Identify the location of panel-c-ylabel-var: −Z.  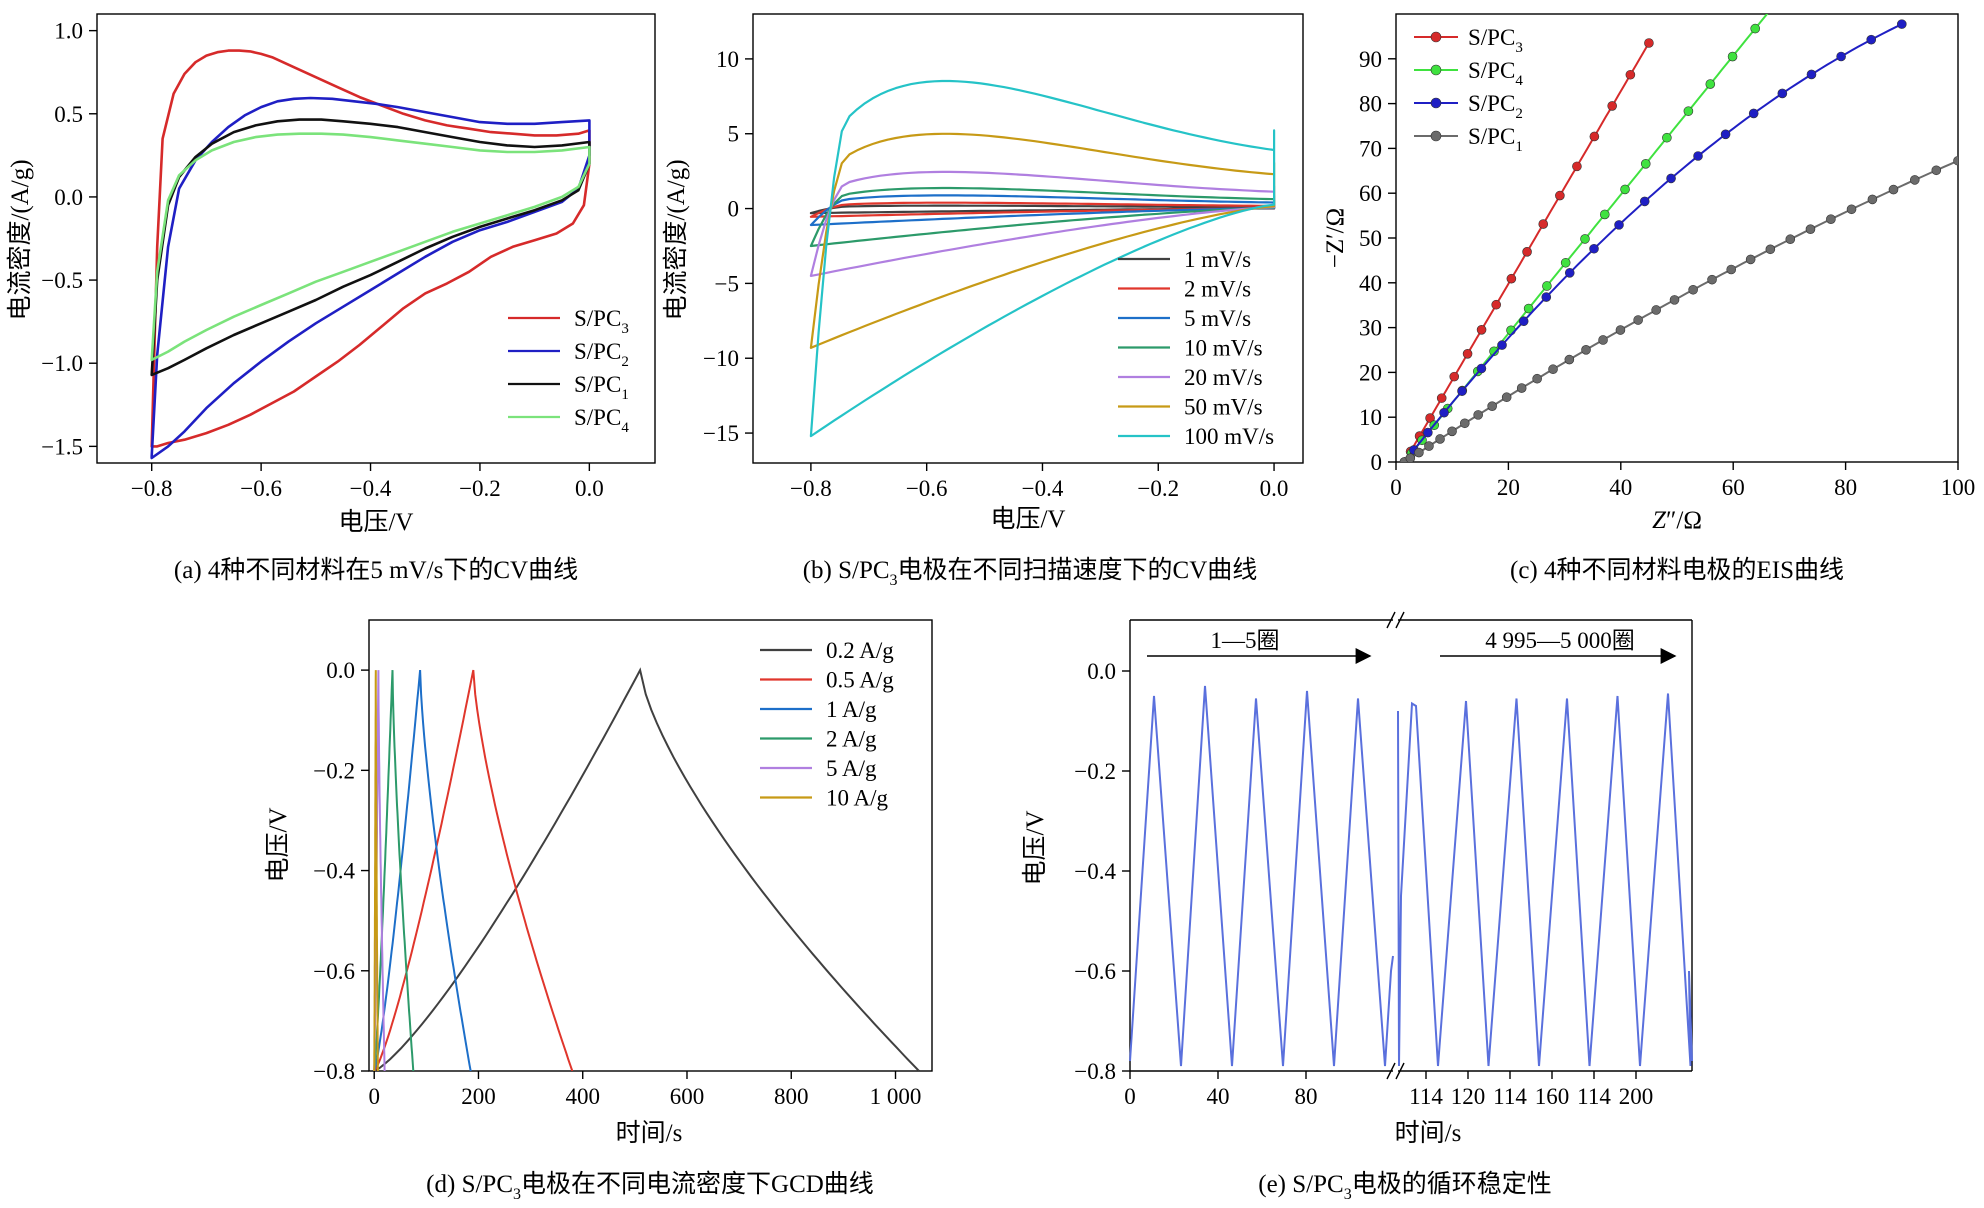
(1335, 253).